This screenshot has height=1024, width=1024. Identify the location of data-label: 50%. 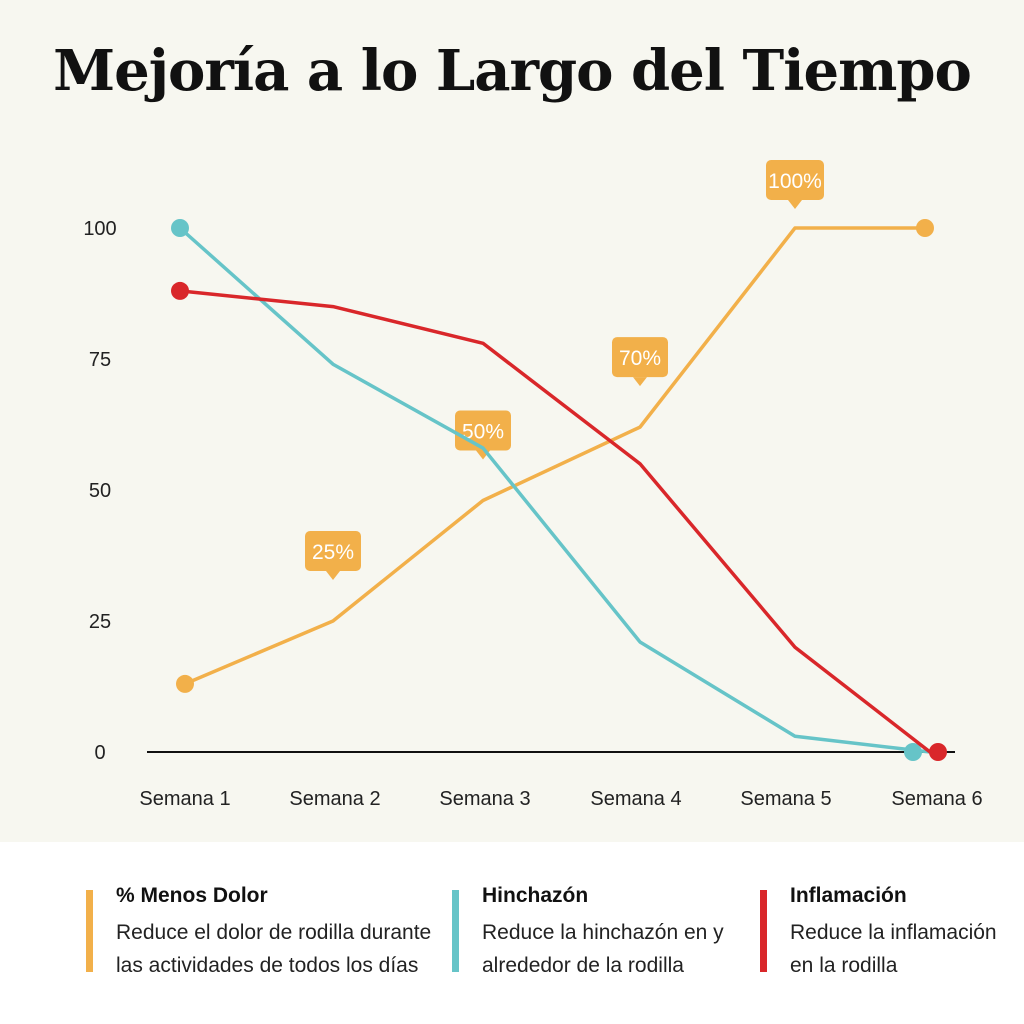
(483, 431).